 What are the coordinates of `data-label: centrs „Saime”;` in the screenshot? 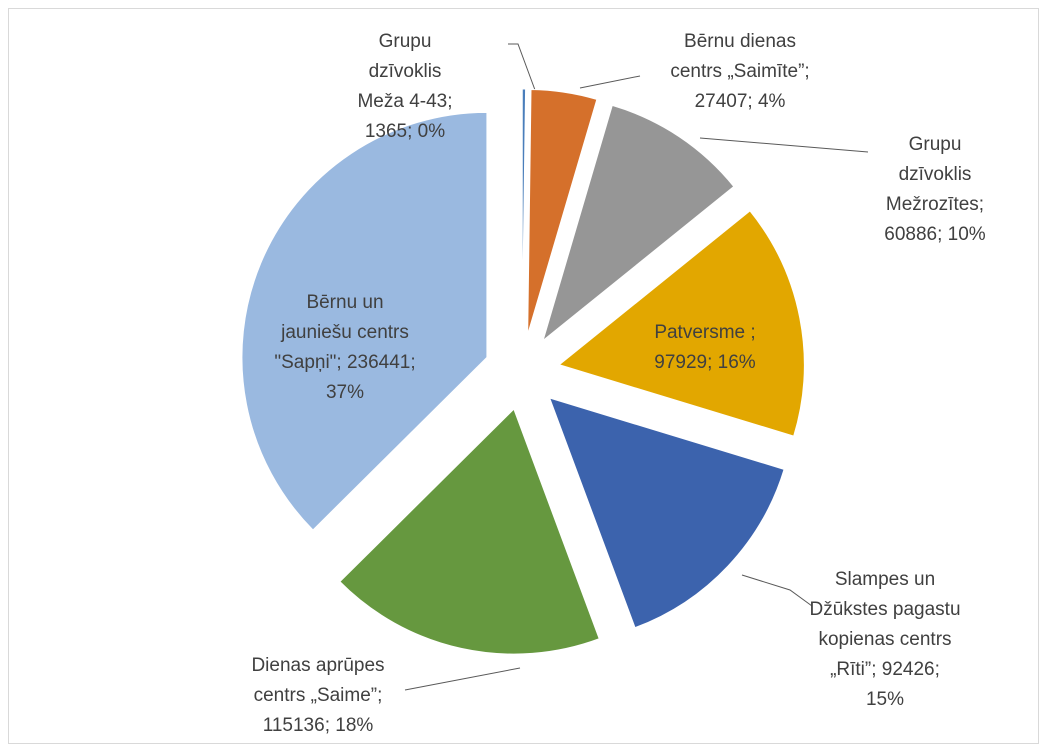 It's located at (318, 695).